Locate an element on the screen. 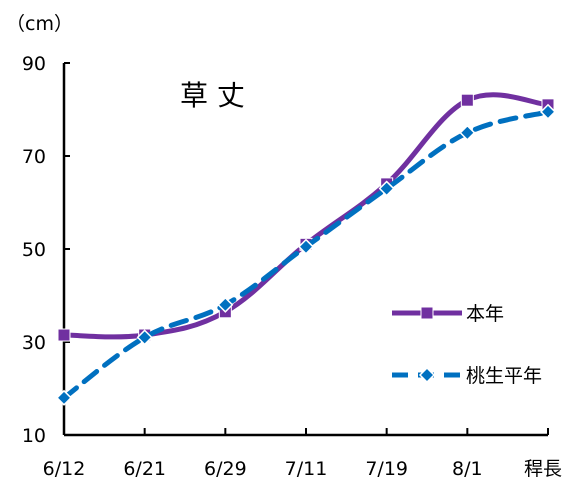 This screenshot has height=483, width=576. x-tick-label: 6/12 is located at coordinates (64, 469).